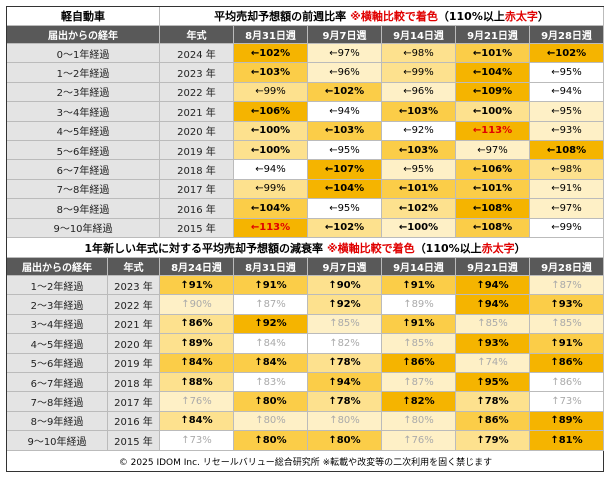 The image size is (612, 480). Describe the element at coordinates (271, 228) in the screenshot. I see `value-cell: ←113%` at that location.